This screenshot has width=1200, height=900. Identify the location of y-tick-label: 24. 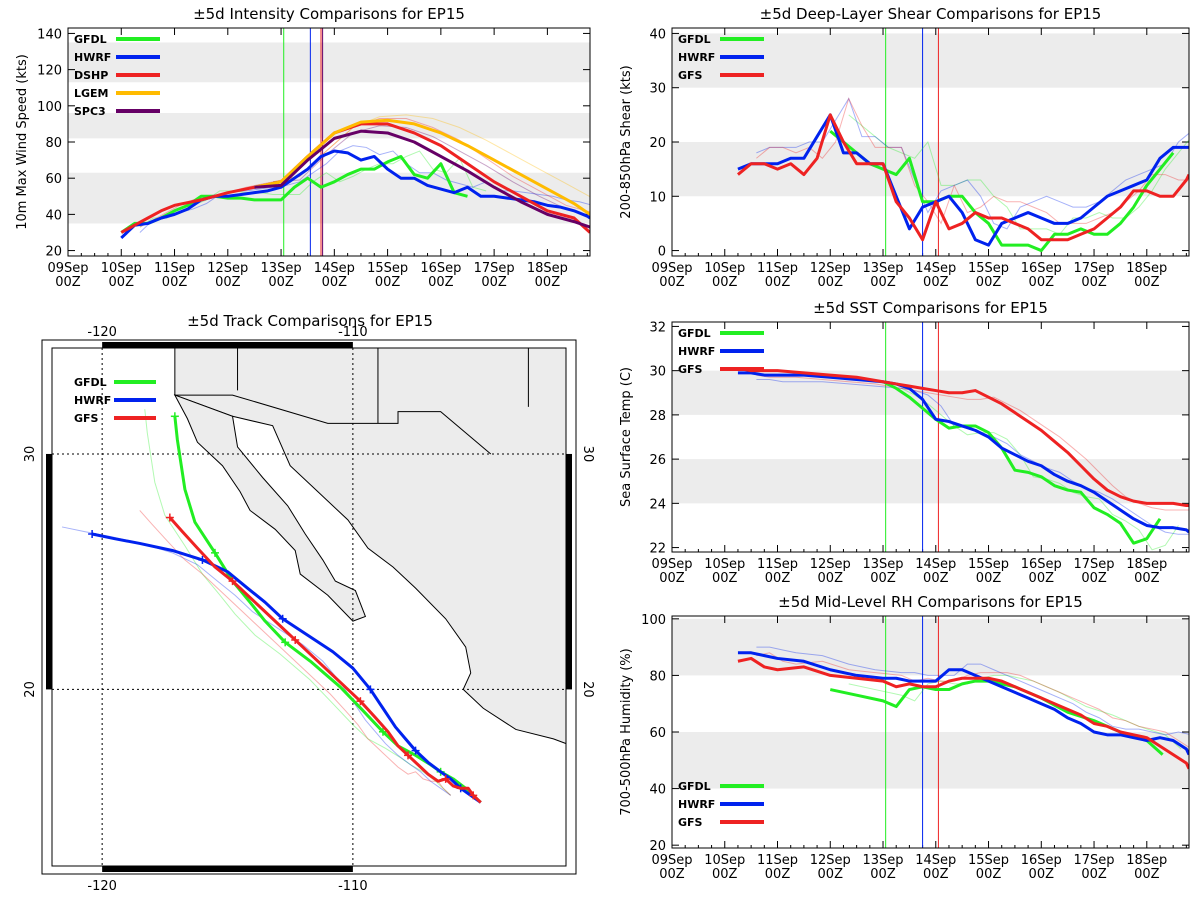
(657, 504).